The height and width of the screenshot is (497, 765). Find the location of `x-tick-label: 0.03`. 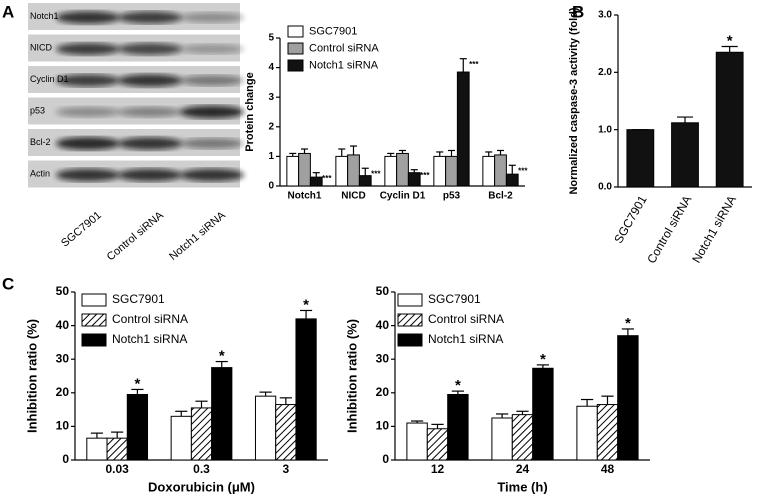

x-tick-label: 0.03 is located at coordinates (117, 469).